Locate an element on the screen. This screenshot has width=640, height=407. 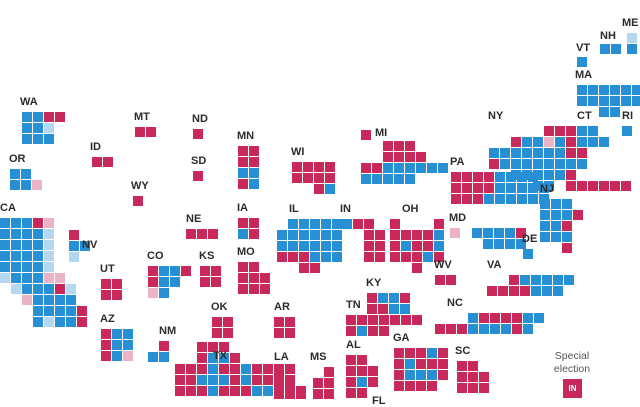
state-districts-ar is located at coordinates (284, 327).